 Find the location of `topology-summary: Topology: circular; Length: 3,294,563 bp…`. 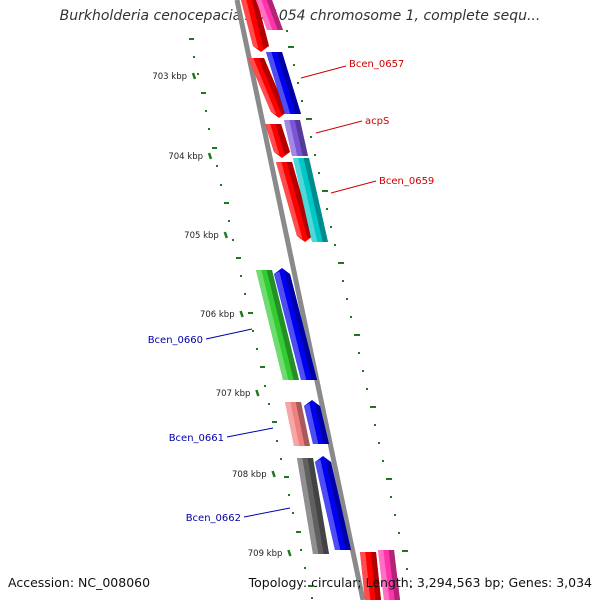

topology-summary: Topology: circular; Length: 3,294,563 bp… is located at coordinates (420, 582).